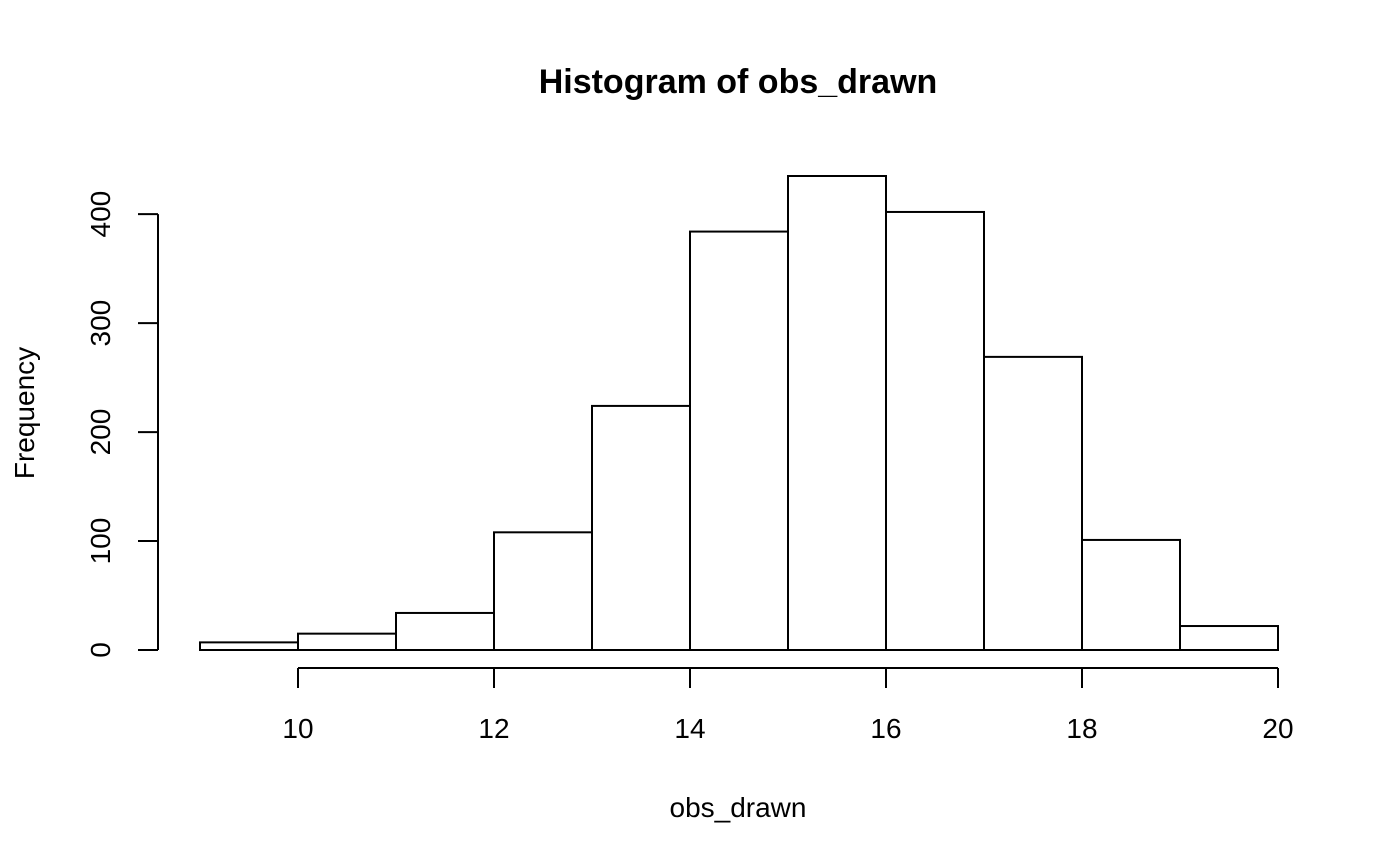 The width and height of the screenshot is (1400, 865). What do you see at coordinates (297, 728) in the screenshot?
I see `x-tick-label: 10` at bounding box center [297, 728].